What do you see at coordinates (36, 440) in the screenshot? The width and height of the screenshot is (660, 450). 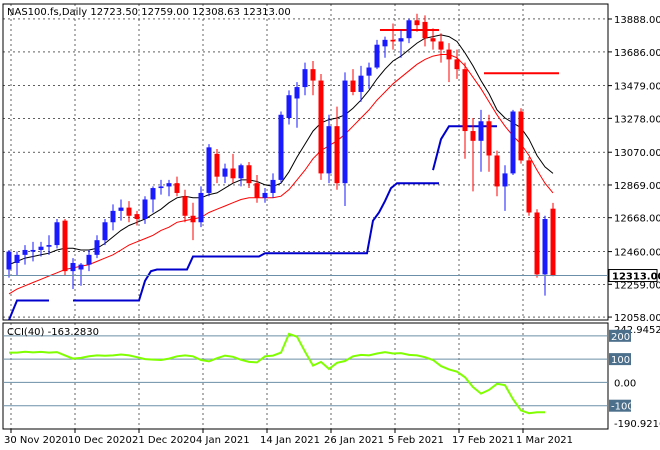 I see `time-tick-label: 30 Nov 2020` at bounding box center [36, 440].